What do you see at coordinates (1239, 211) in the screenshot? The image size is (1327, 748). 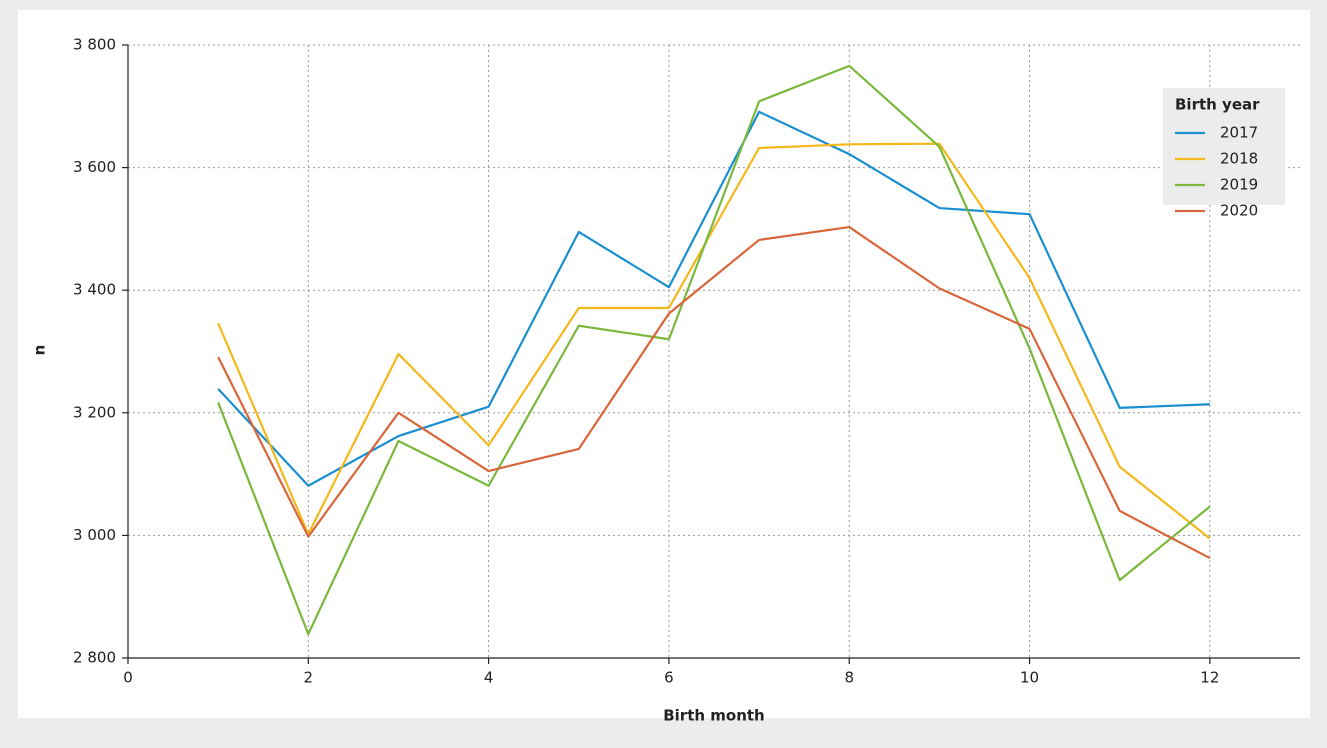 I see `legend-label: 2020` at bounding box center [1239, 211].